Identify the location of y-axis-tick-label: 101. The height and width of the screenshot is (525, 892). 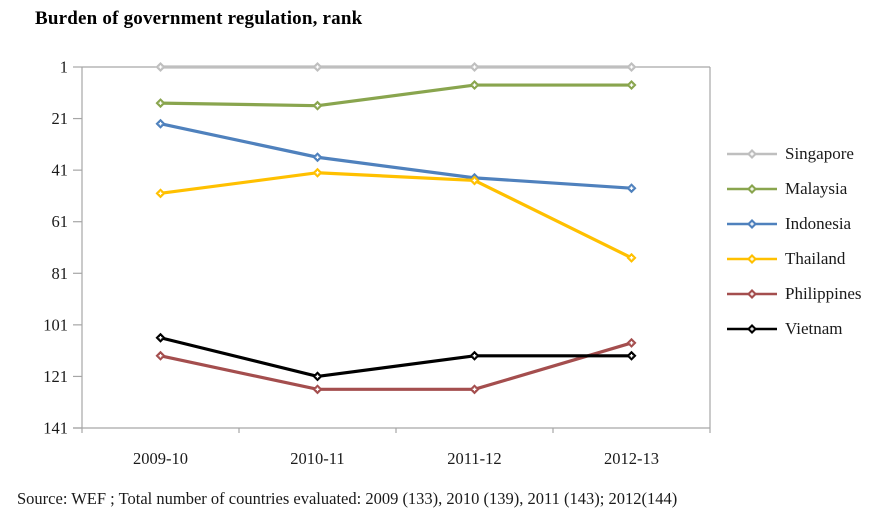
(55, 324).